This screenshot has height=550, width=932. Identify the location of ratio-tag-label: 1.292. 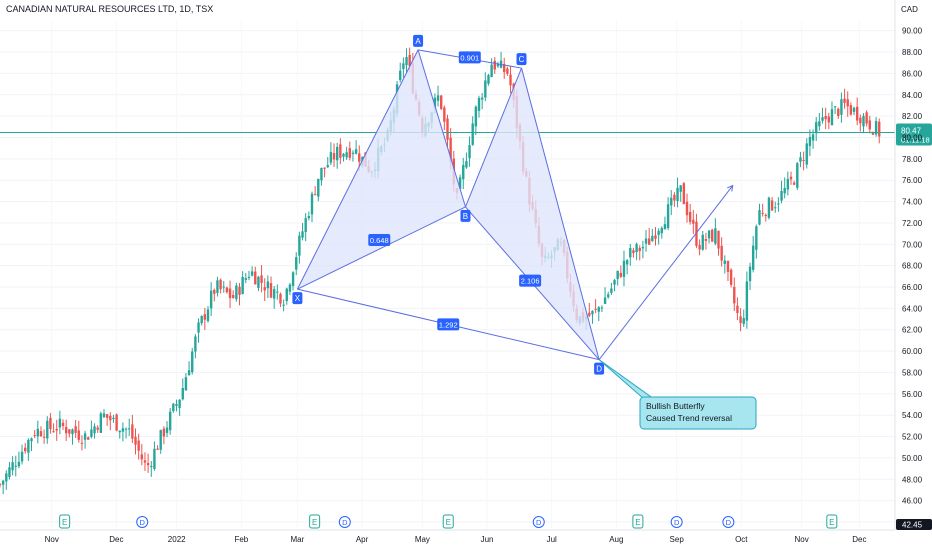
(448, 324).